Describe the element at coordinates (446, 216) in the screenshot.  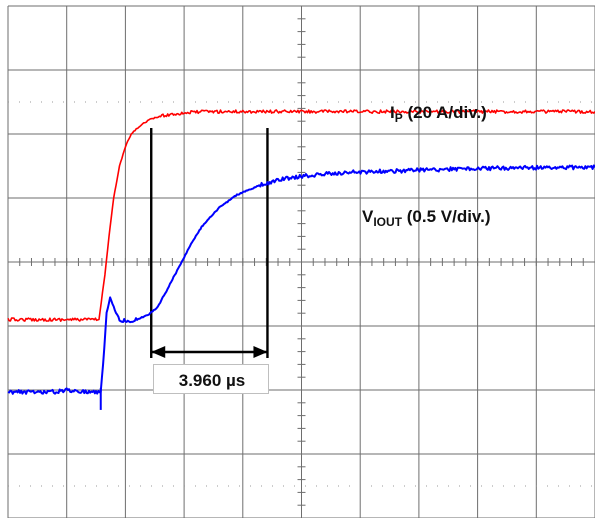
I see `viout-label-scale: (0.5 V/div.)` at that location.